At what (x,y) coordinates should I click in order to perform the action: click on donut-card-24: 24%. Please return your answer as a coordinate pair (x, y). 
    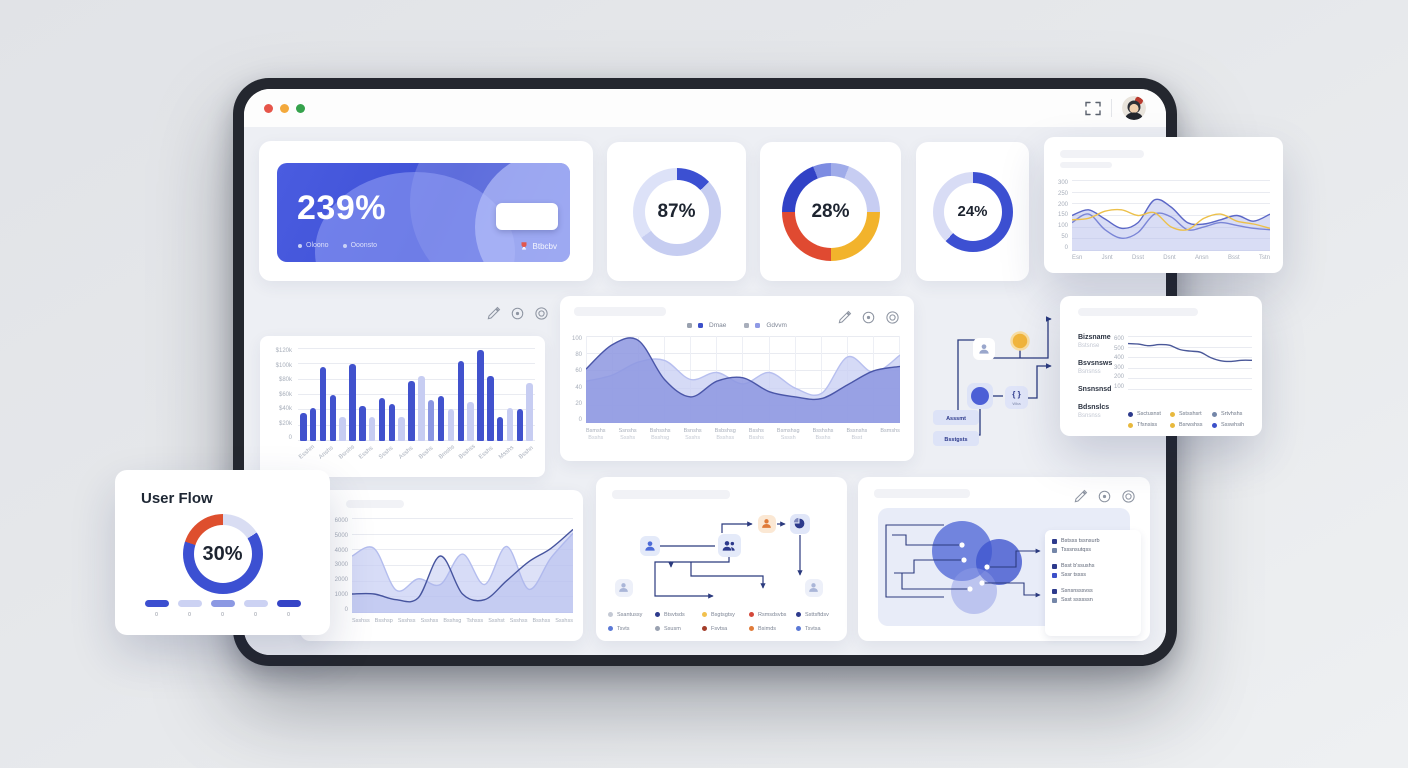
    Looking at the image, I should click on (972, 211).